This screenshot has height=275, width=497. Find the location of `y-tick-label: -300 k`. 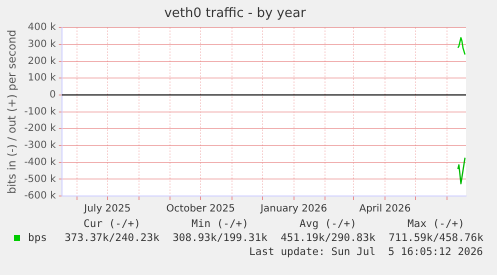

y-tick-label: -300 k is located at coordinates (40, 146).